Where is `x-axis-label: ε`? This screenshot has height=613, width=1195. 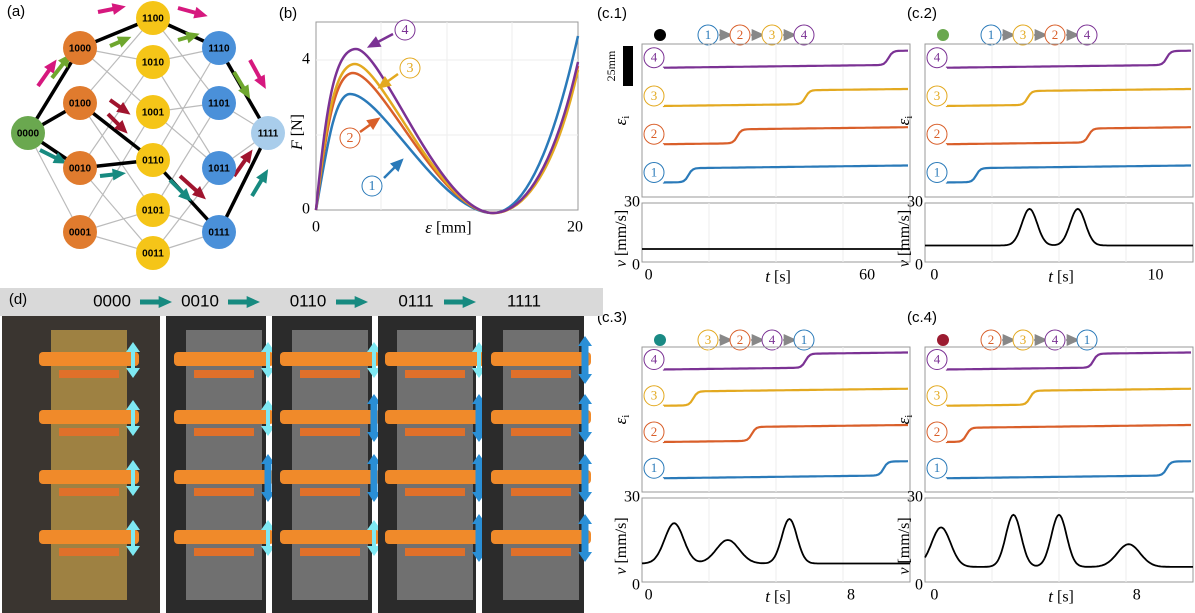
x-axis-label: ε is located at coordinates (428, 227).